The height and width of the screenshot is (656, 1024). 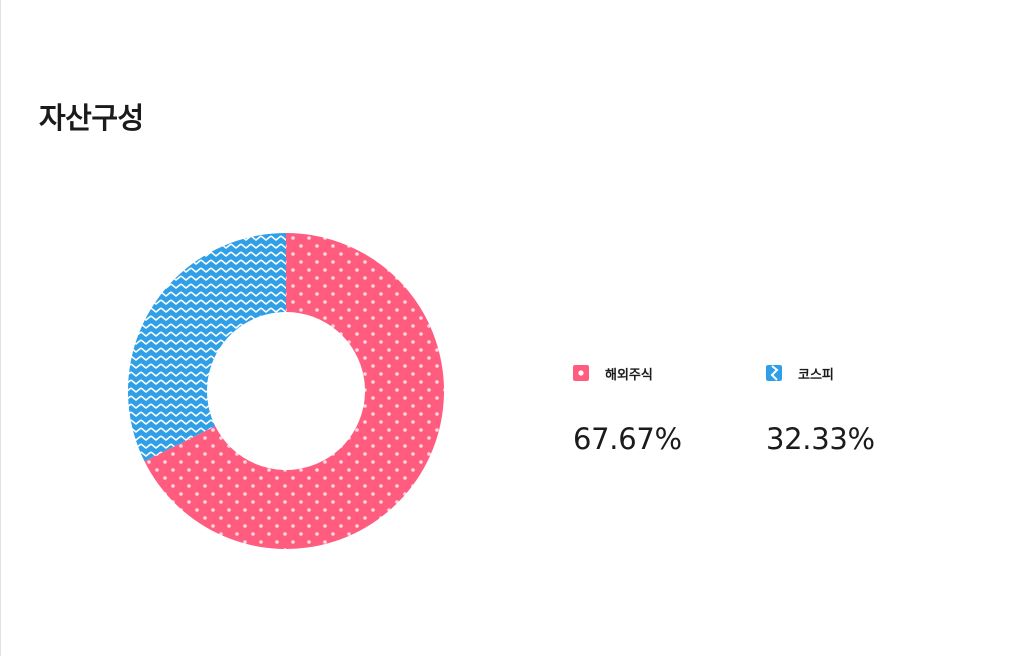 I want to click on legend-item-kospi: 코스피 32.33%, so click(x=820, y=409).